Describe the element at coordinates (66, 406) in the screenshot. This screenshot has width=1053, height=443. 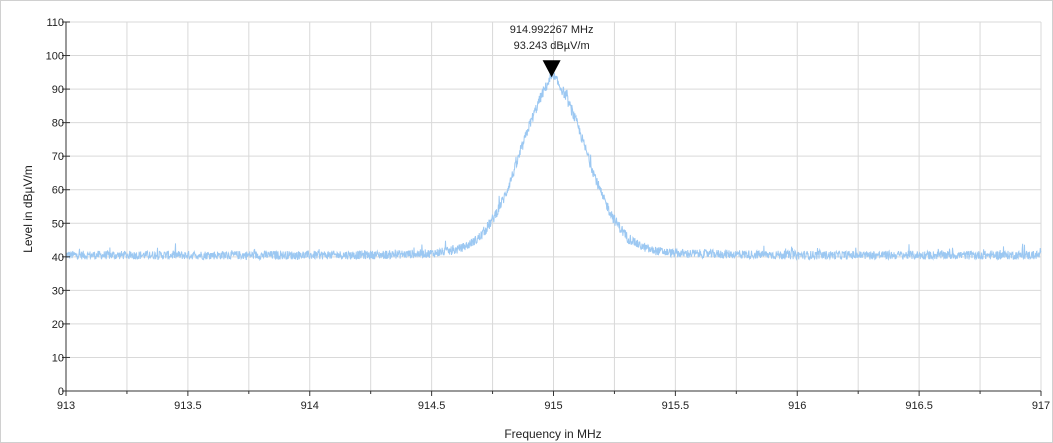
I see `x-tick-label: 913` at that location.